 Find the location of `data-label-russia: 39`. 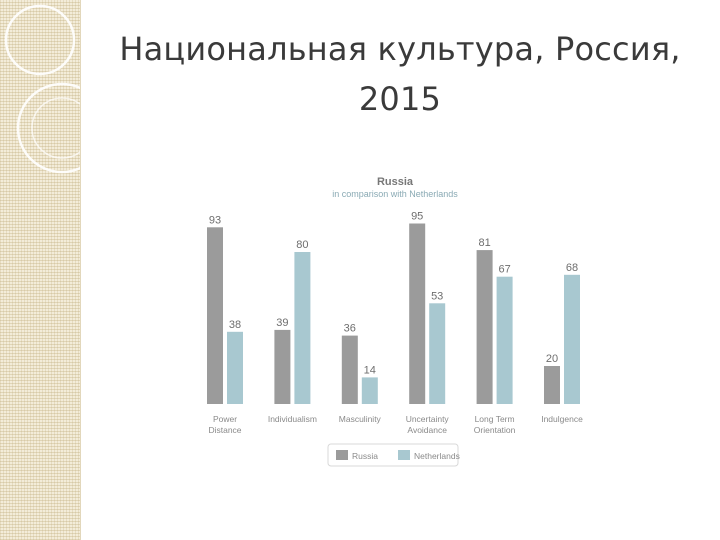

data-label-russia: 39 is located at coordinates (282, 323).